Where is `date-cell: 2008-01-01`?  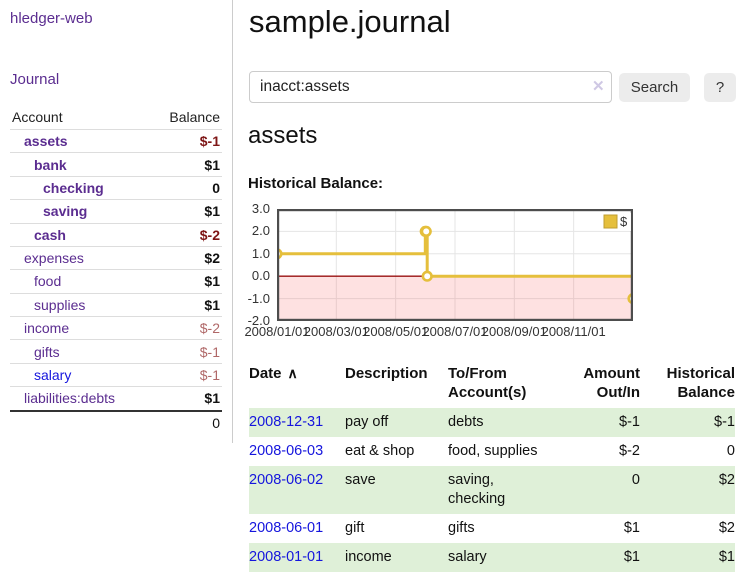 date-cell: 2008-01-01 is located at coordinates (297, 557).